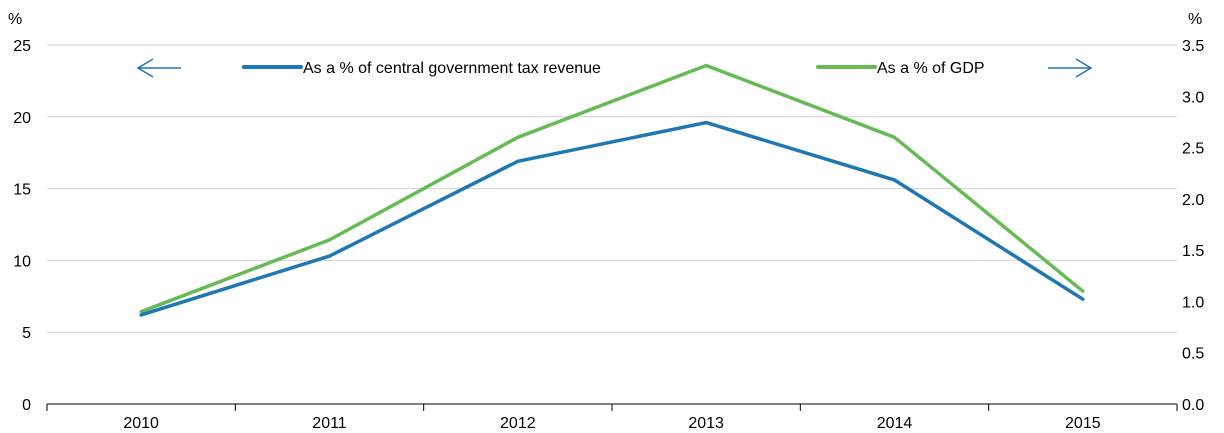  What do you see at coordinates (1193, 226) in the screenshot?
I see `right-axis-ticks: 0.0 0.5 1.0 1.5 2.0 2.5 3.0 3.5` at bounding box center [1193, 226].